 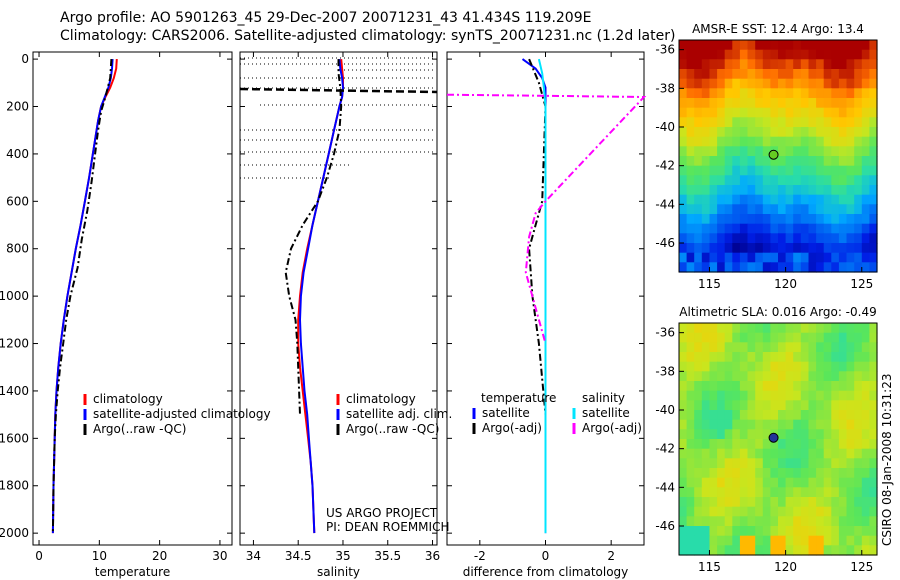 What do you see at coordinates (861, 567) in the screenshot?
I see `sla-map-xtick-label: 125` at bounding box center [861, 567].